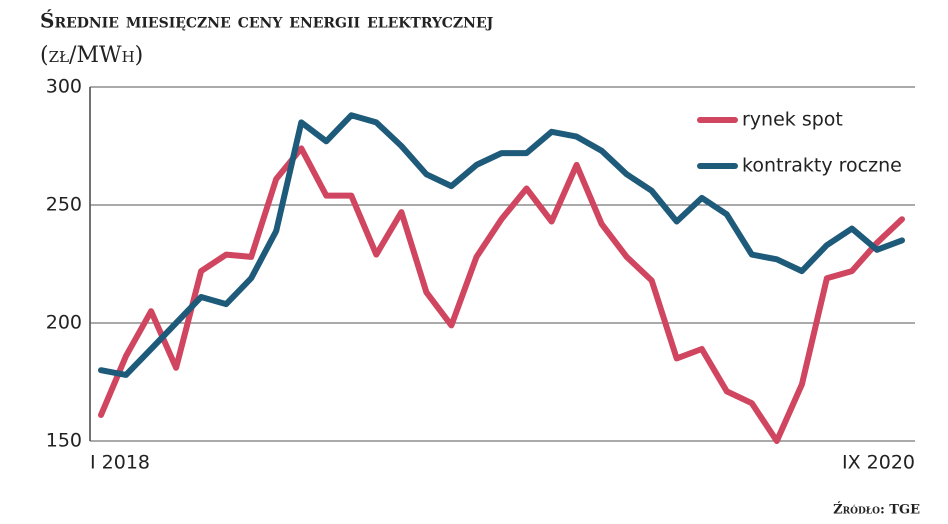  Describe the element at coordinates (120, 463) in the screenshot. I see `x-tick-label: I 2018` at that location.